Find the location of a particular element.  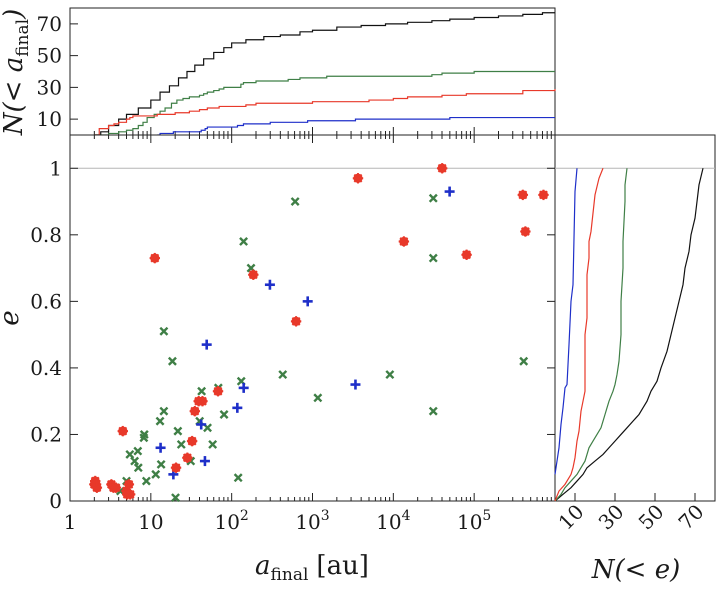

right-series-black is located at coordinates (629, 335).